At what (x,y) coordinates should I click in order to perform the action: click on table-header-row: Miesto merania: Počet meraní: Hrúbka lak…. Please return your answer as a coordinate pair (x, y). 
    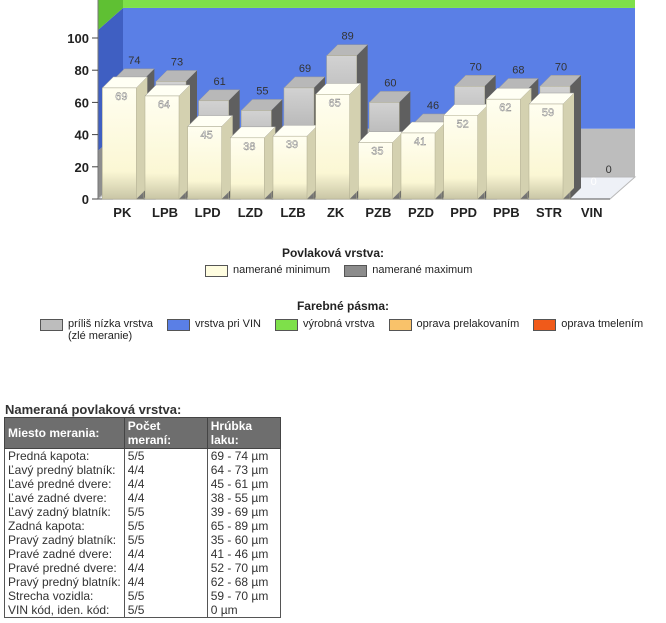
    Looking at the image, I should click on (142, 433).